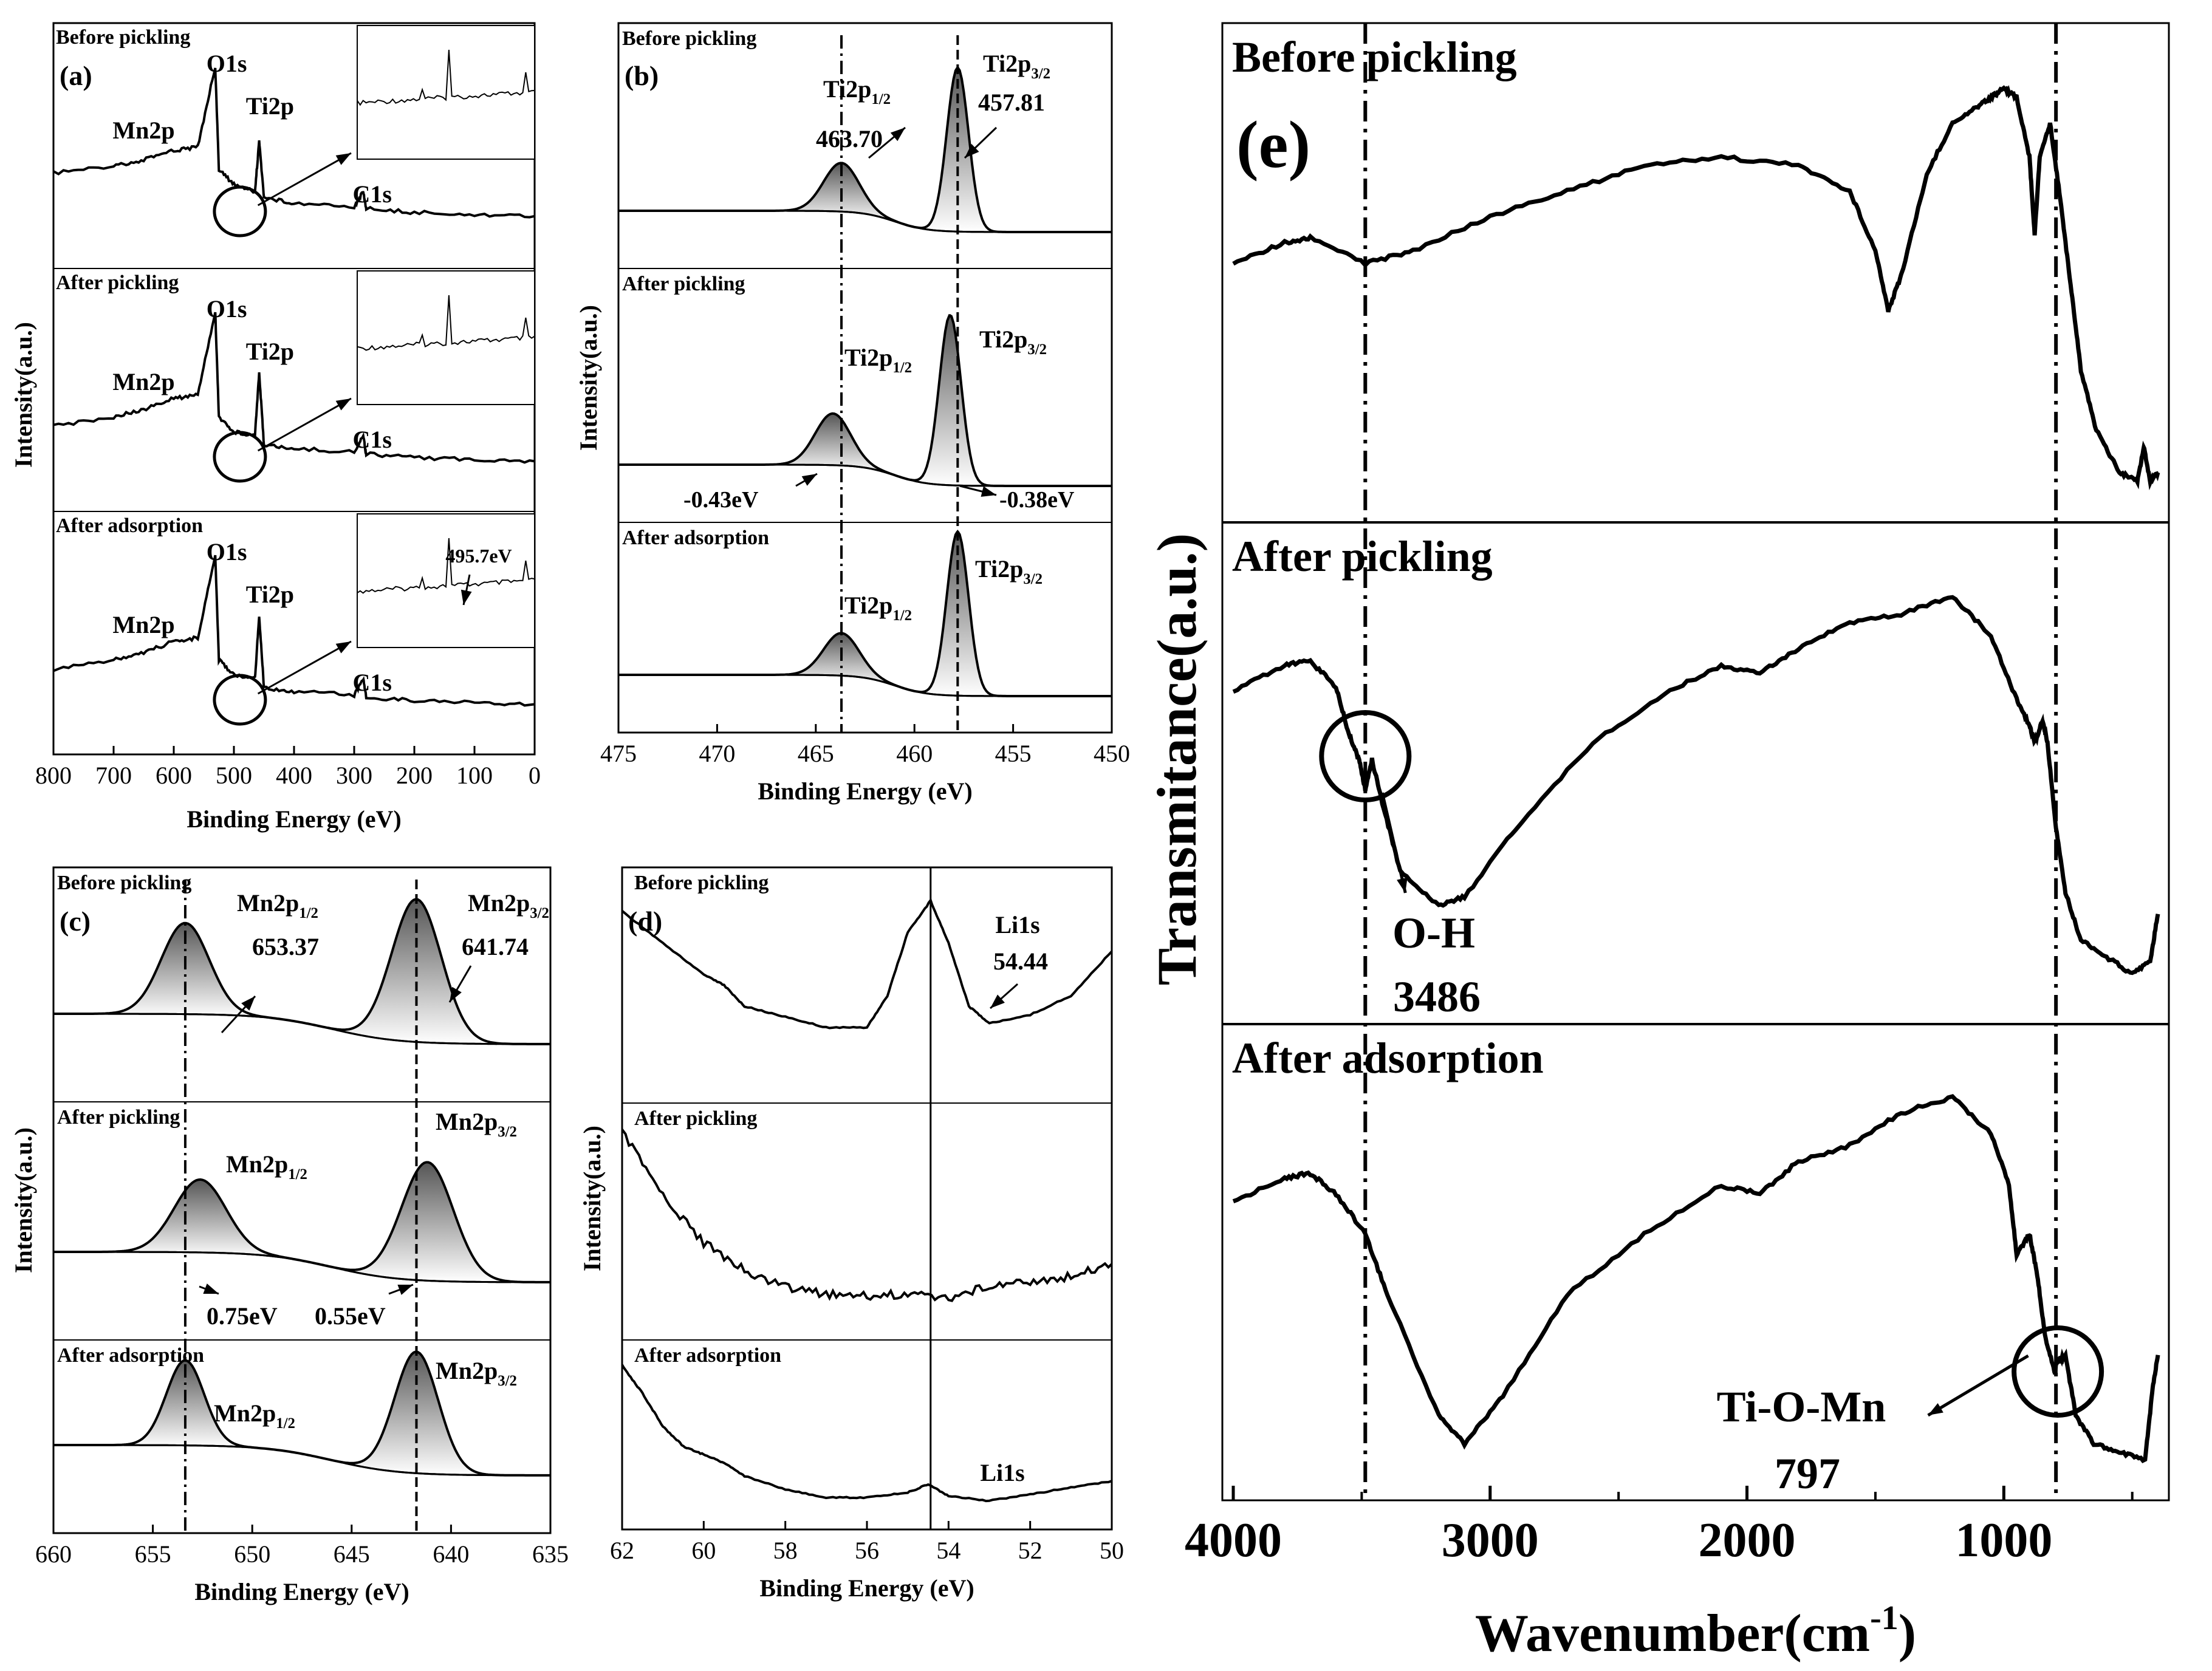  Describe the element at coordinates (867, 1550) in the screenshot. I see `panel-d-tick-label: 56` at that location.